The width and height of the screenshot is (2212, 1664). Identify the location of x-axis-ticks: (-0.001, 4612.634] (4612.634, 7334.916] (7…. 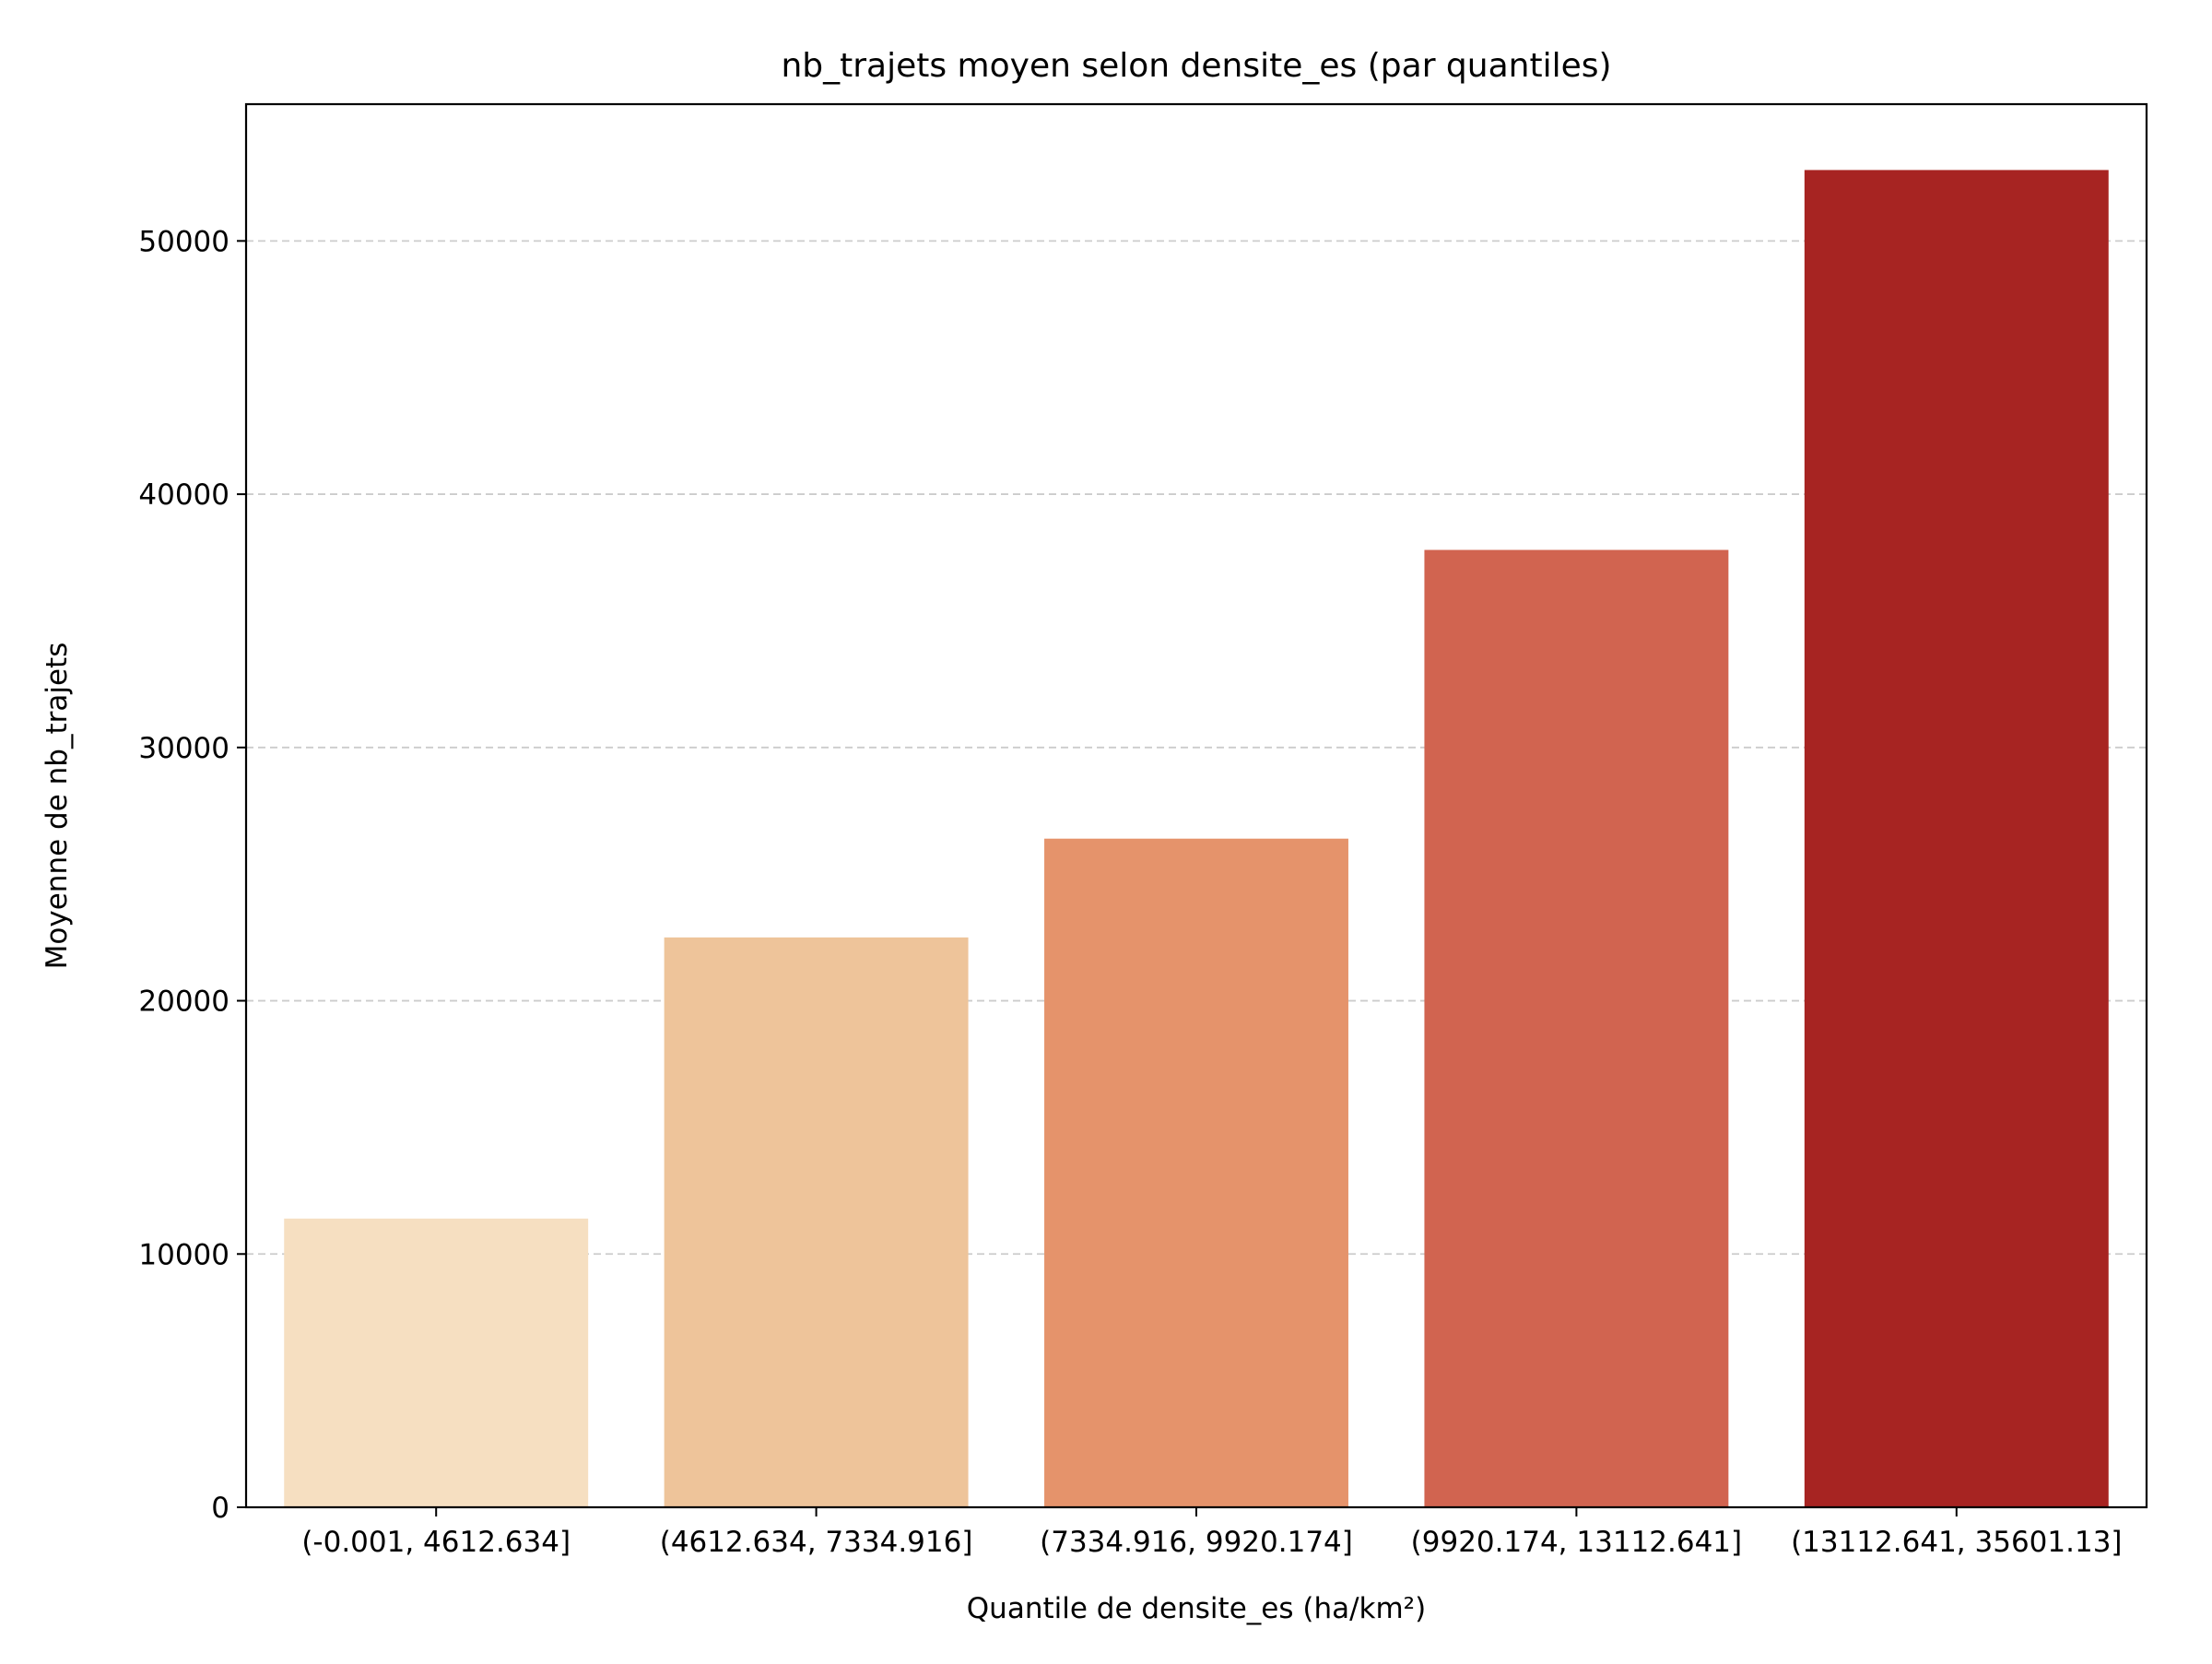
(1212, 1533).